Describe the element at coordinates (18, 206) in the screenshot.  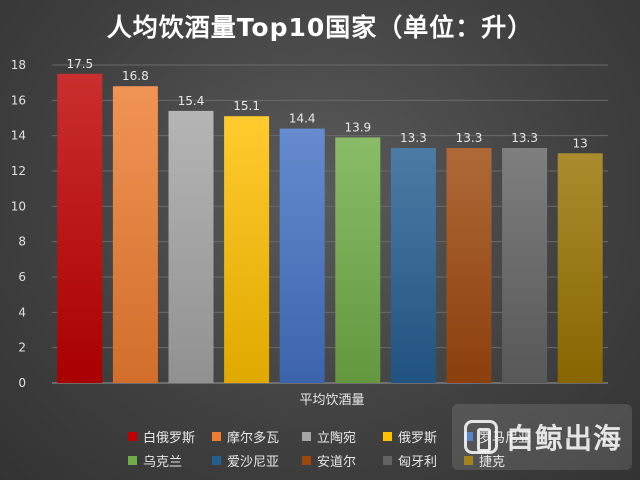
I see `y-tick-label: 10` at that location.